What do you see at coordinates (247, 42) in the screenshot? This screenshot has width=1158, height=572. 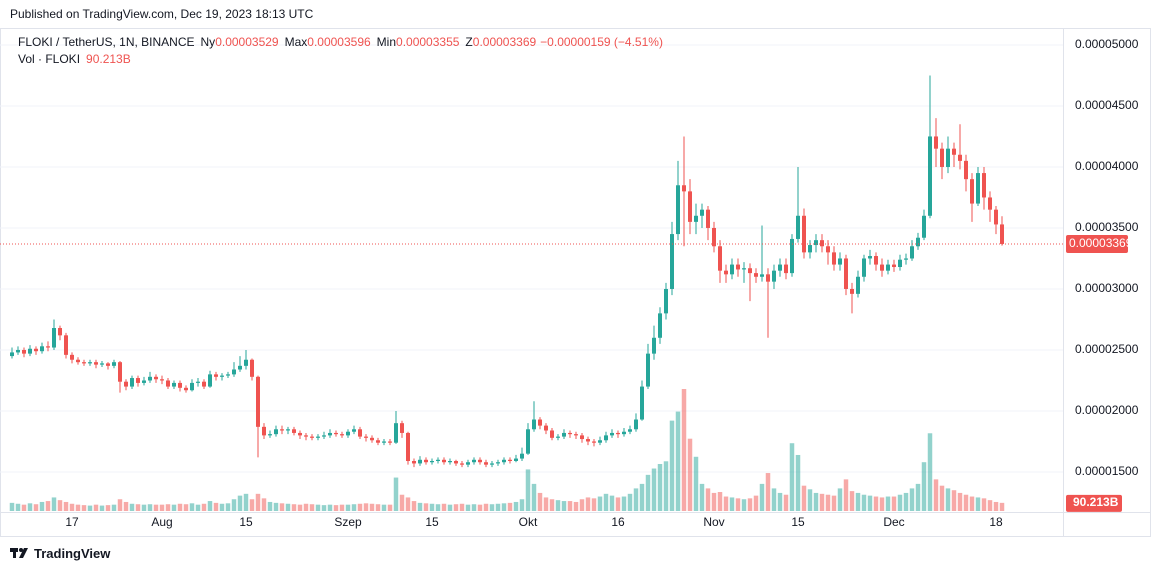 I see `ohlc-value: 0.00003529` at bounding box center [247, 42].